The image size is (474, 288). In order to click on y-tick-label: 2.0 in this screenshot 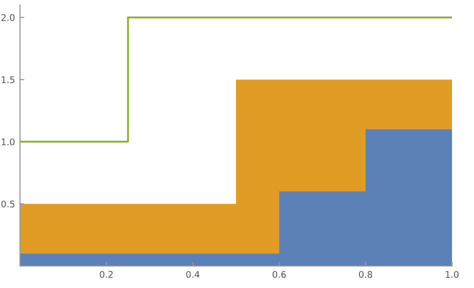, I will do `click(8, 17)`.